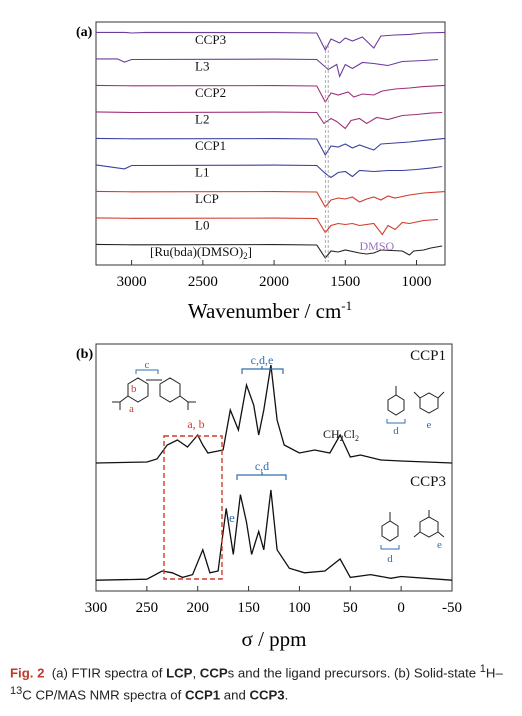 Image resolution: width=522 pixels, height=716 pixels. I want to click on c-bracket, so click(147, 371).